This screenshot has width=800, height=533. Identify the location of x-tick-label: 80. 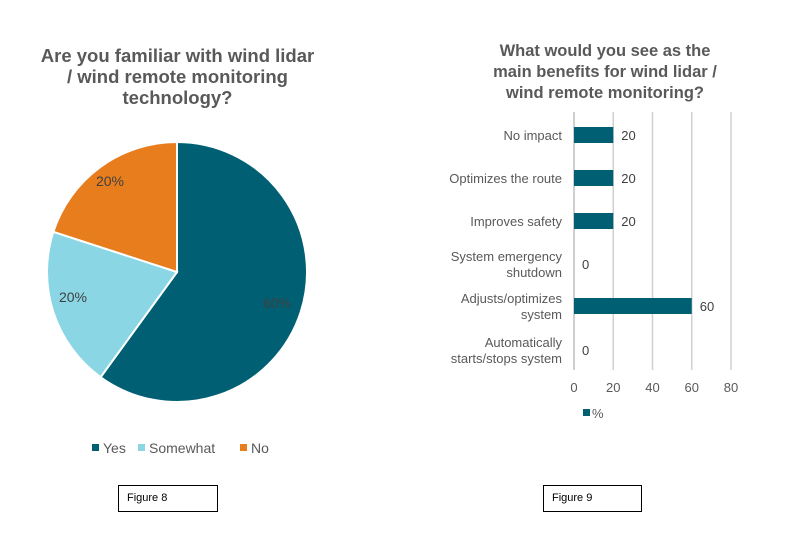
(731, 387).